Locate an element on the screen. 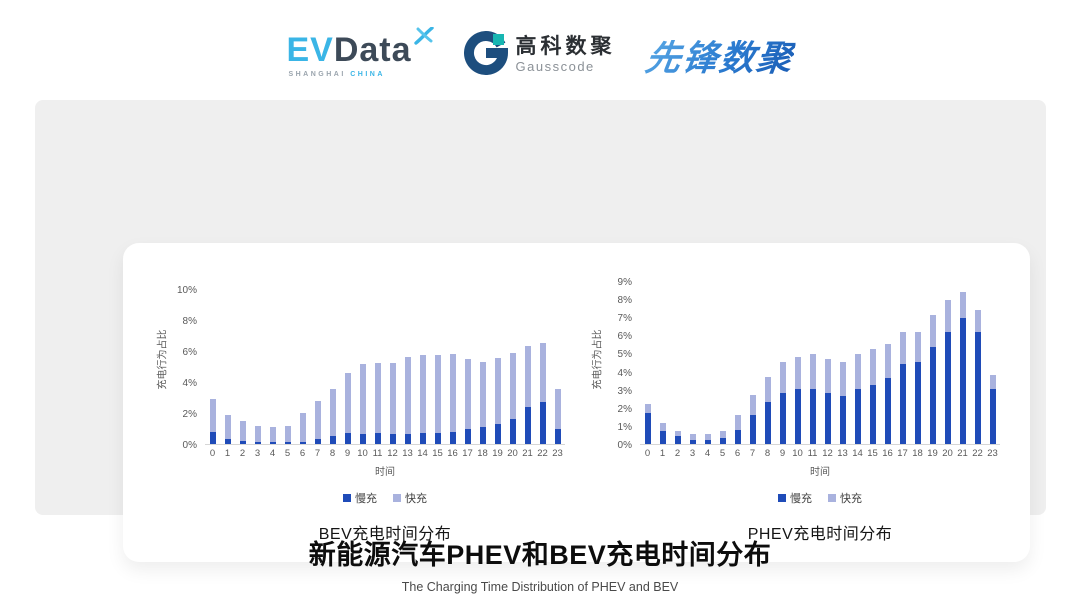 This screenshot has height=608, width=1080. x-tick-label: 12 is located at coordinates (827, 453).